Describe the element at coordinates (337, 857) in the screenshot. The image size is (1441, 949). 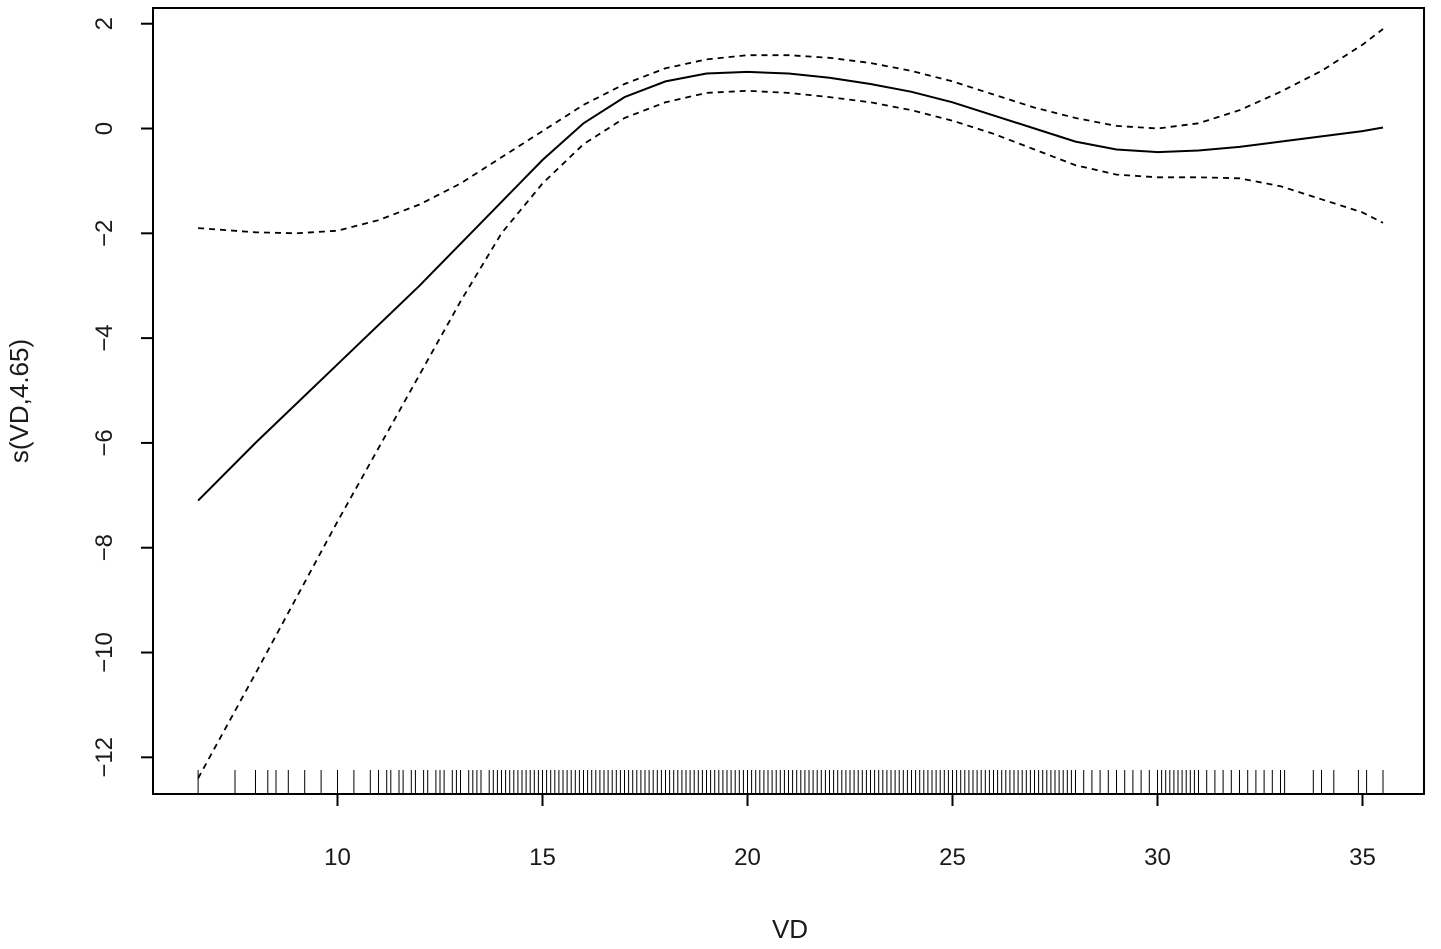
I see `x-tick-label: 10` at that location.